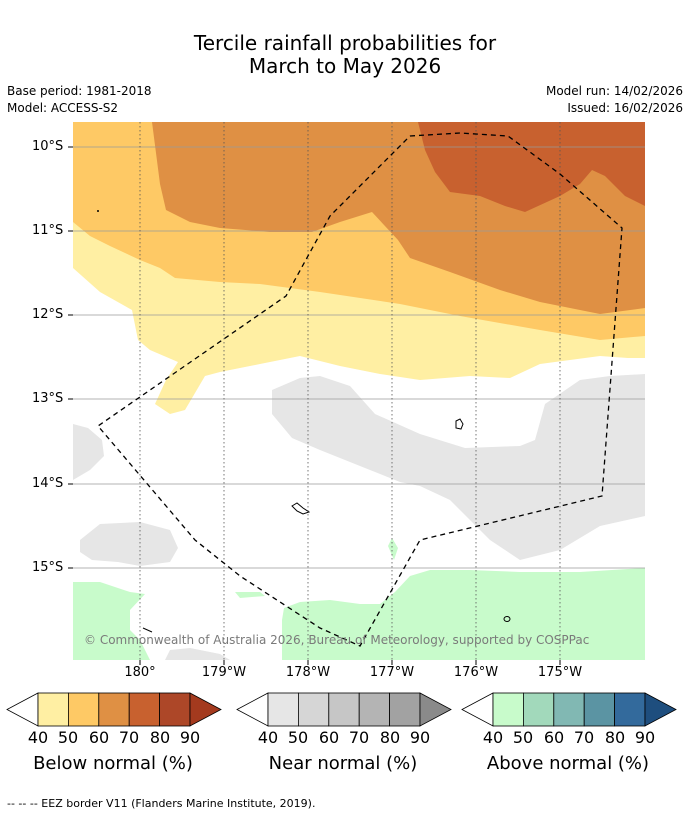 The height and width of the screenshot is (816, 690). I want to click on near-colorbar-over-triangle, so click(435, 709).